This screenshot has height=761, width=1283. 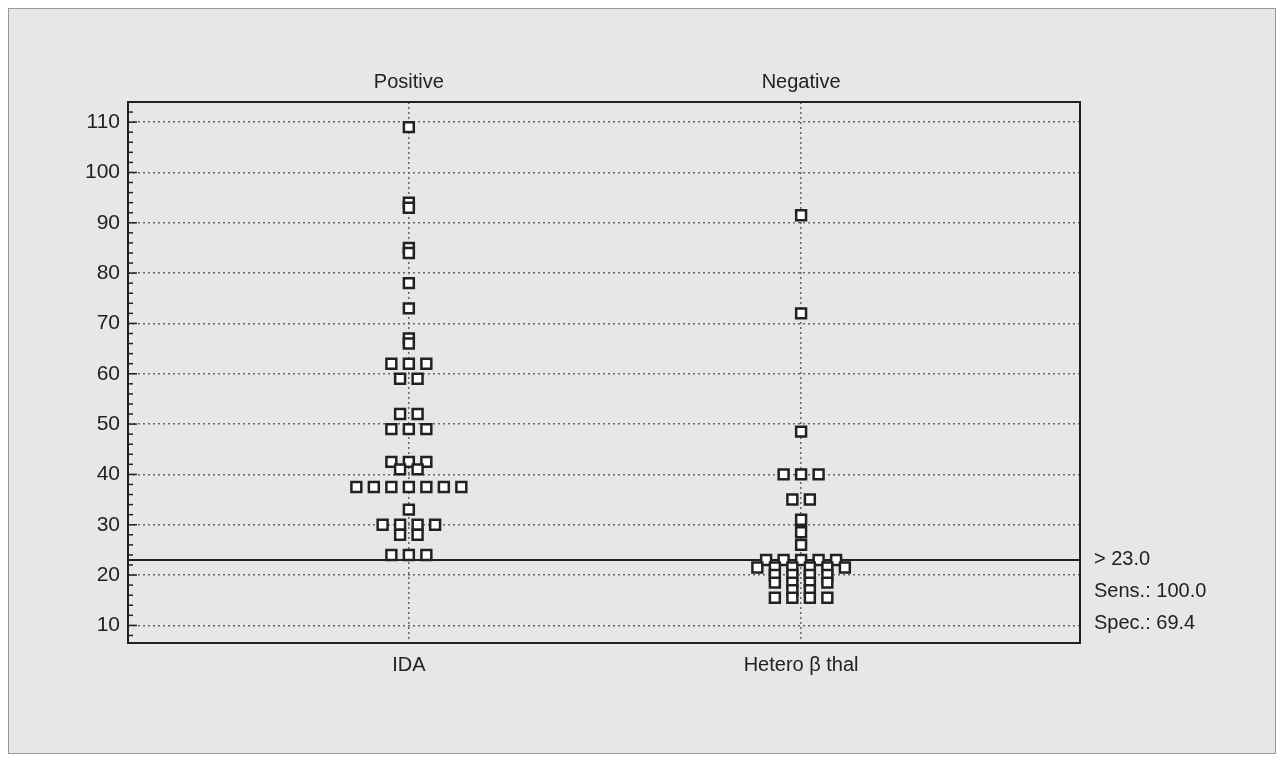 What do you see at coordinates (1145, 622) in the screenshot?
I see `text: Spec.: 69.4` at bounding box center [1145, 622].